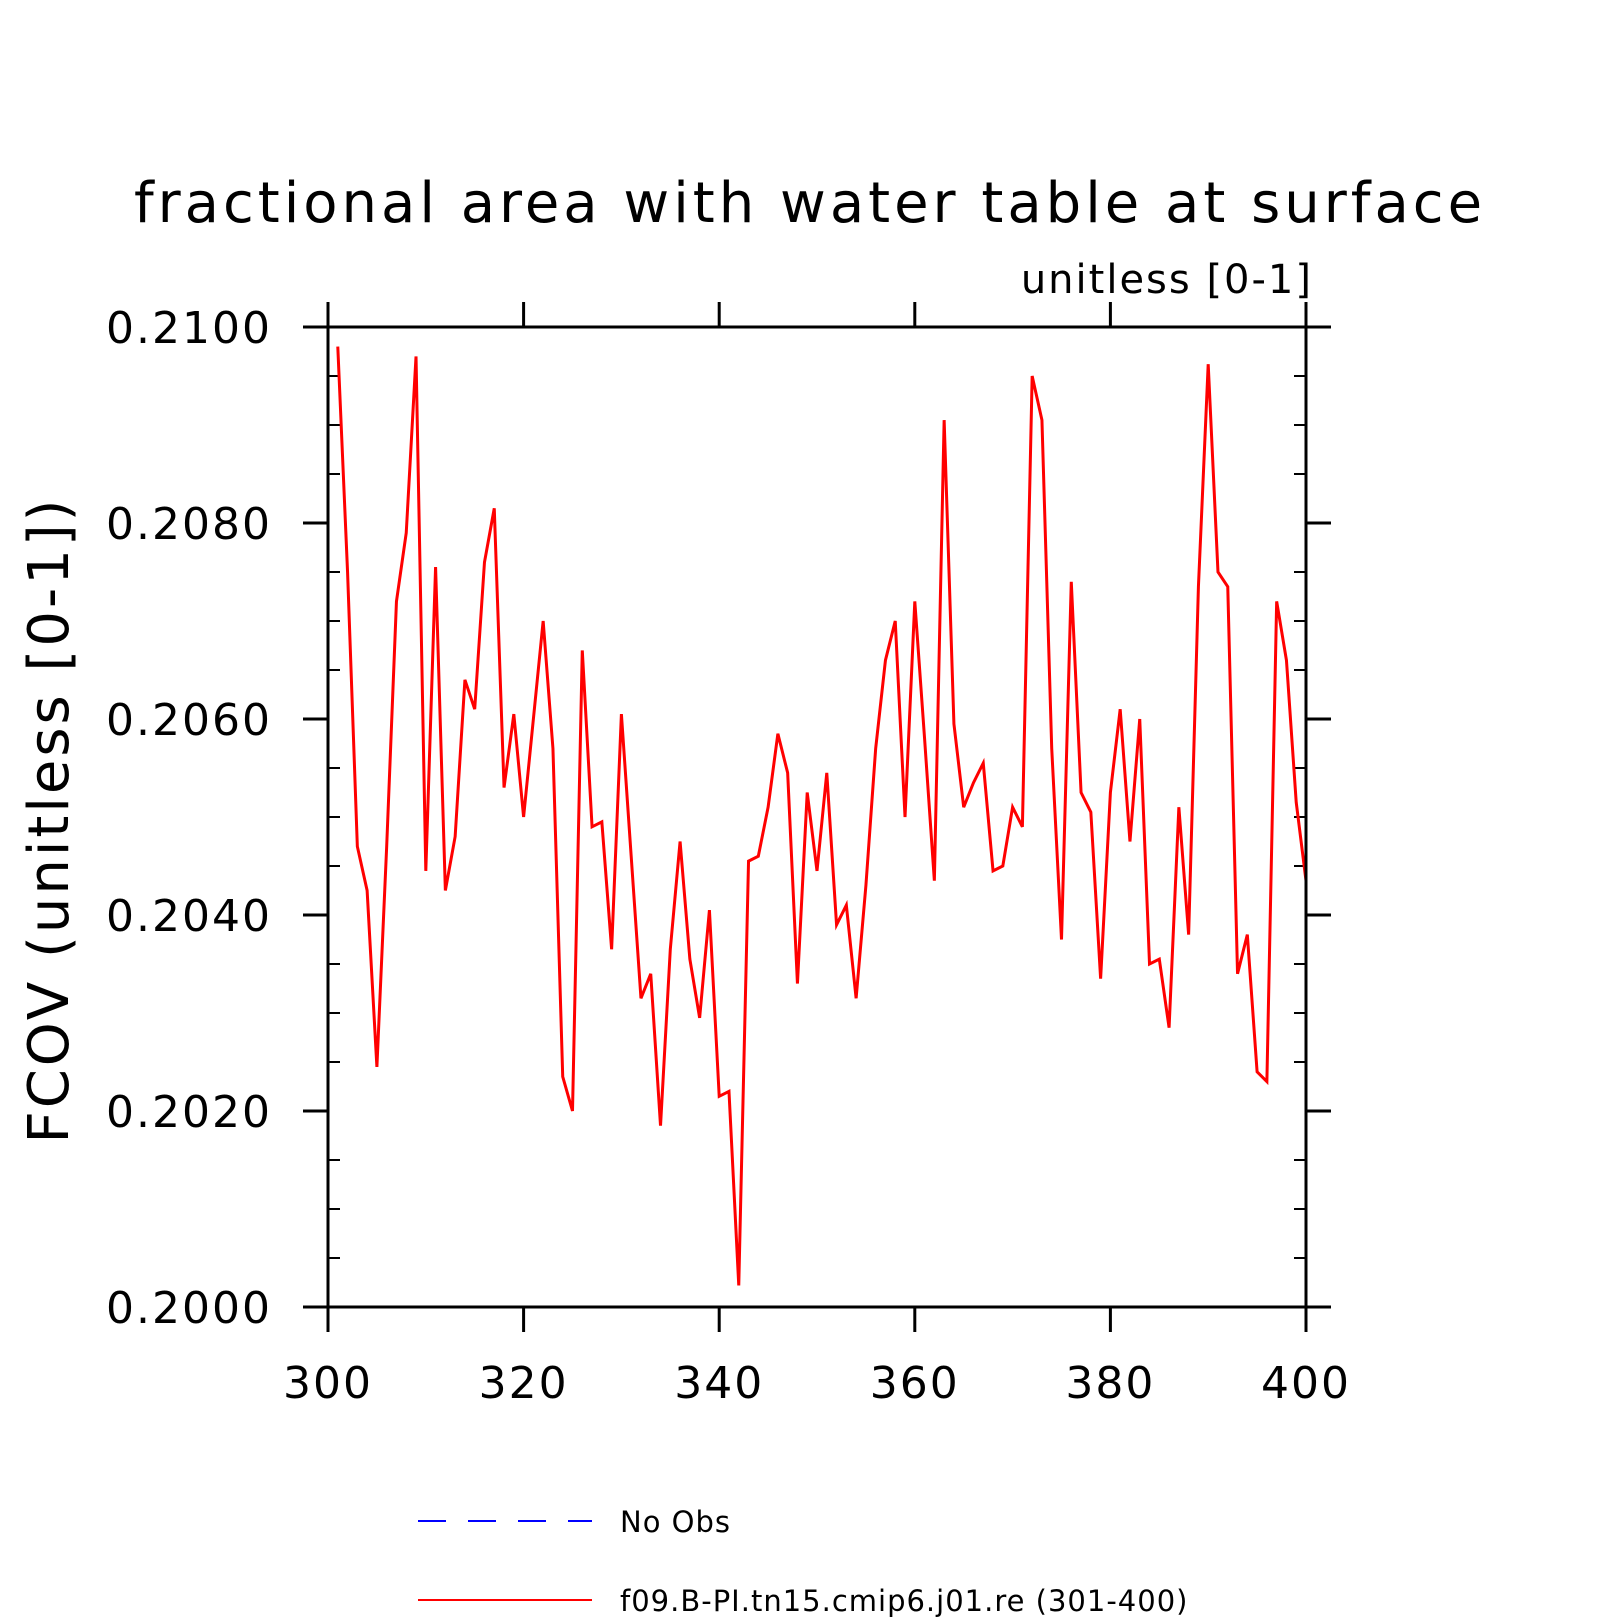 This screenshot has width=1620, height=1620. What do you see at coordinates (189, 1112) in the screenshot?
I see `y-tick-label: 0.2020` at bounding box center [189, 1112].